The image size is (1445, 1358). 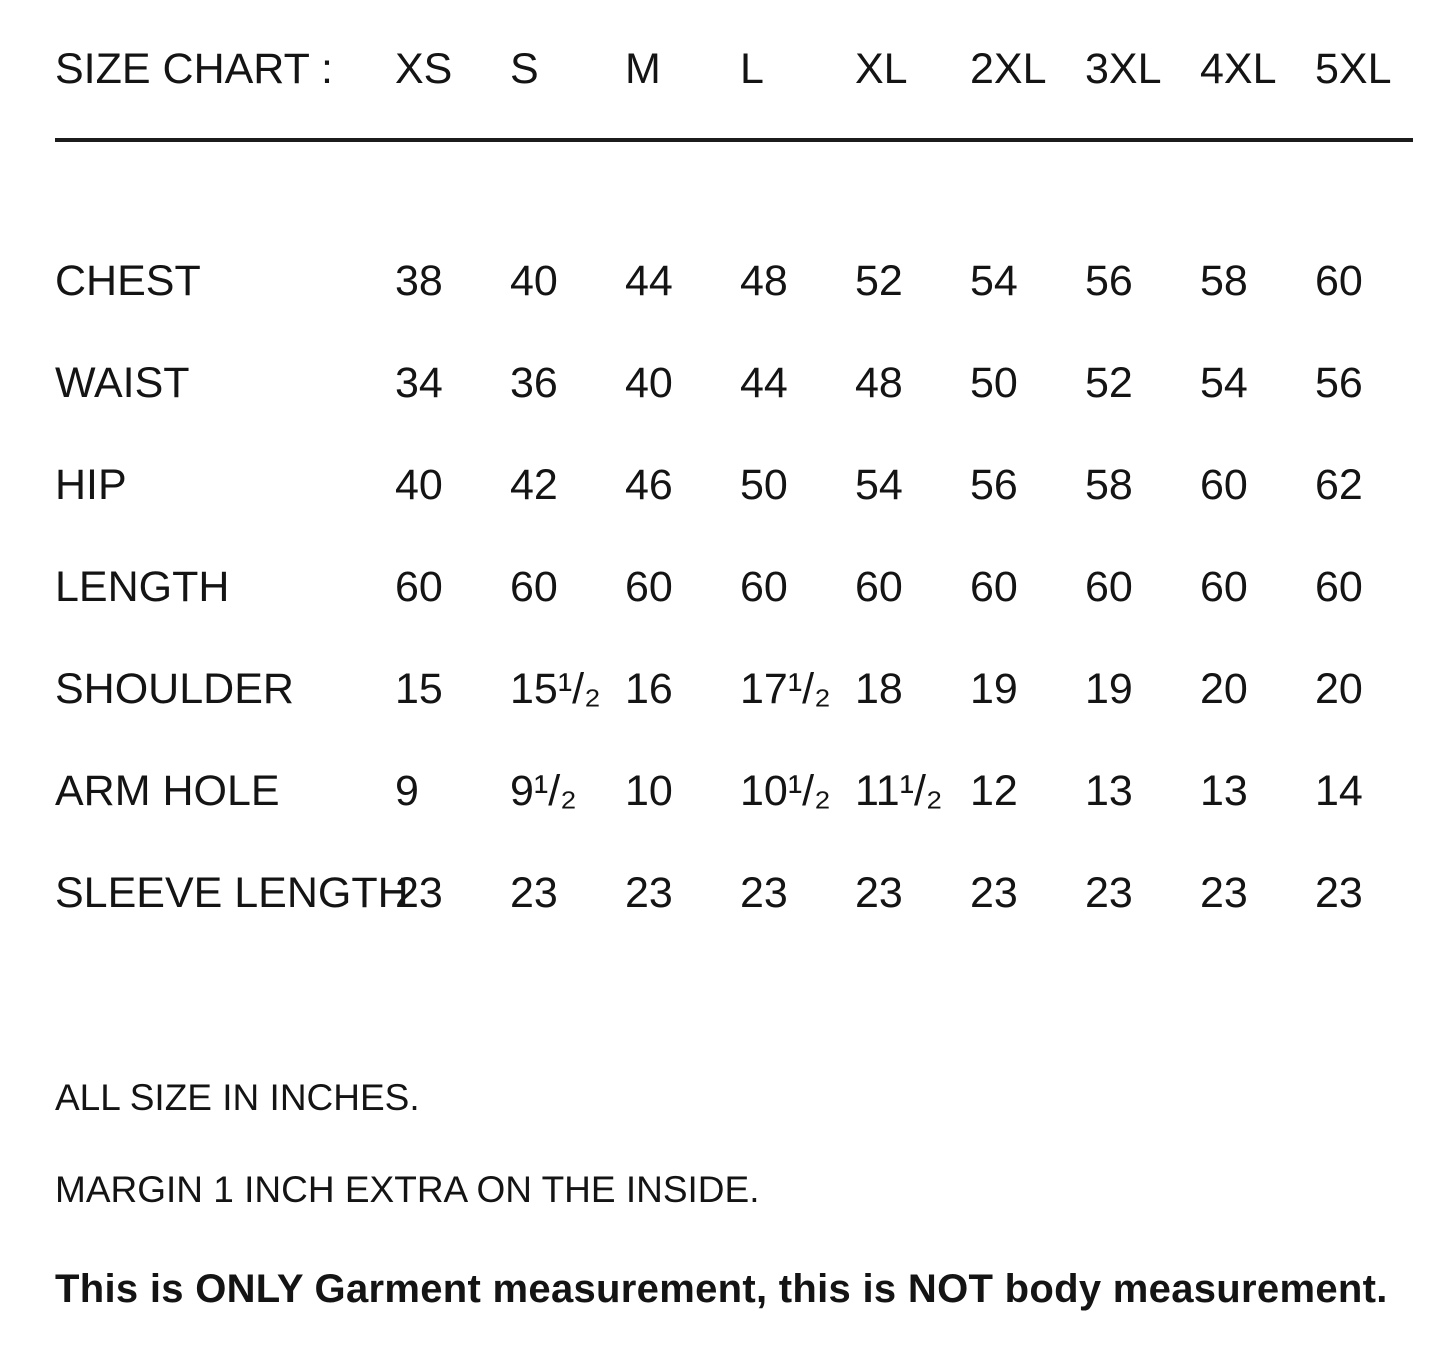 I want to click on cell-value: 15, so click(x=419, y=688).